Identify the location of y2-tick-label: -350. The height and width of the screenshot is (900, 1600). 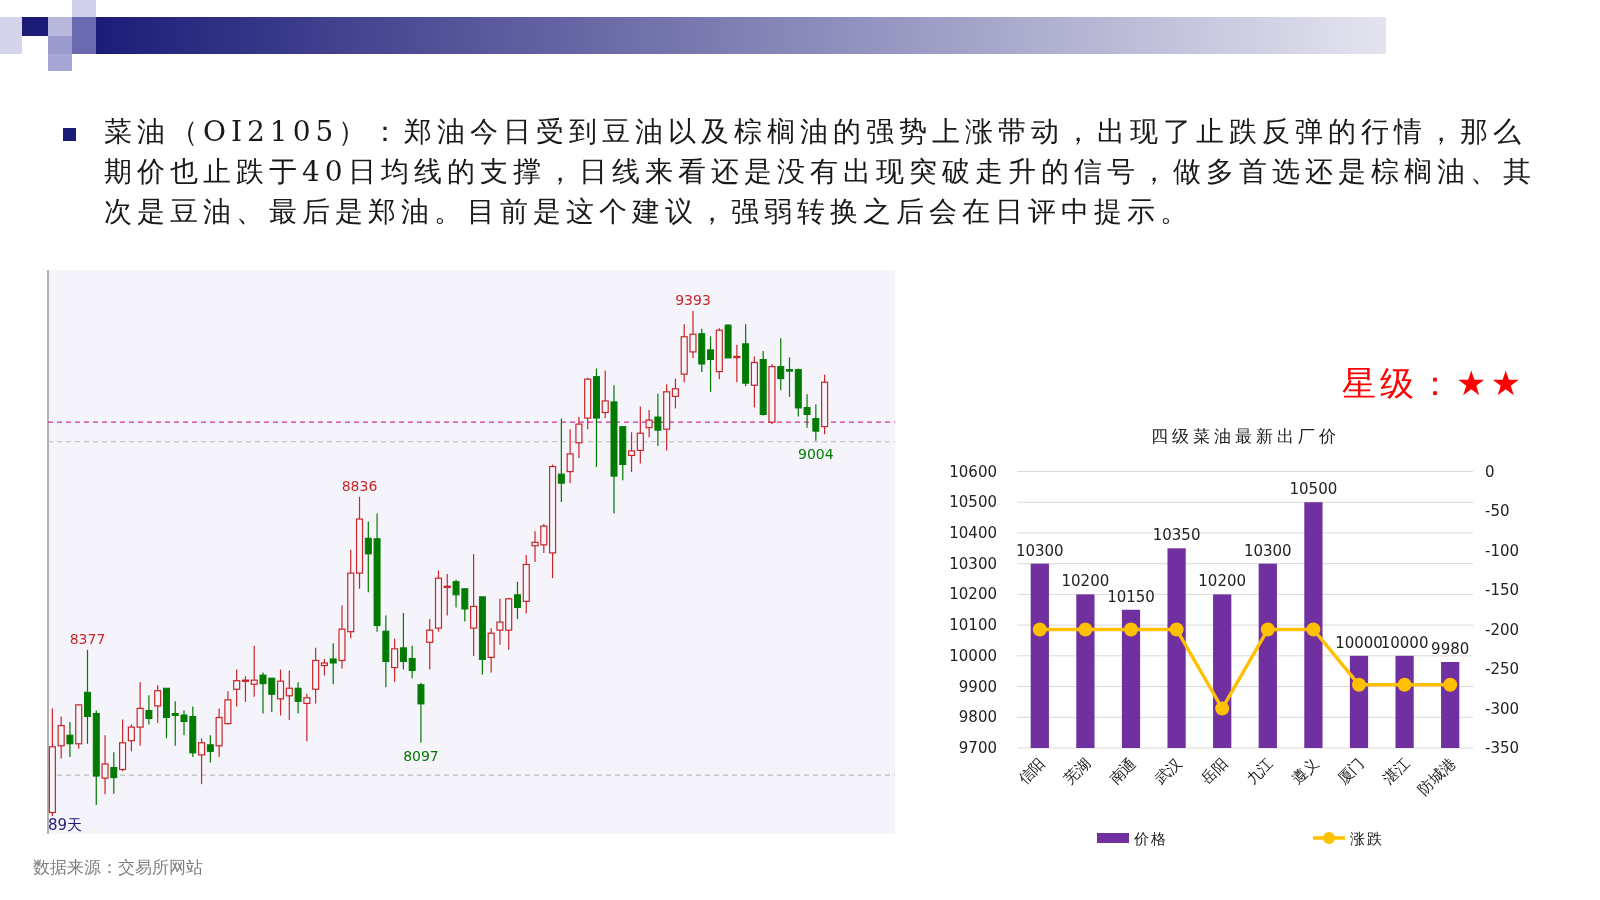
(1502, 748).